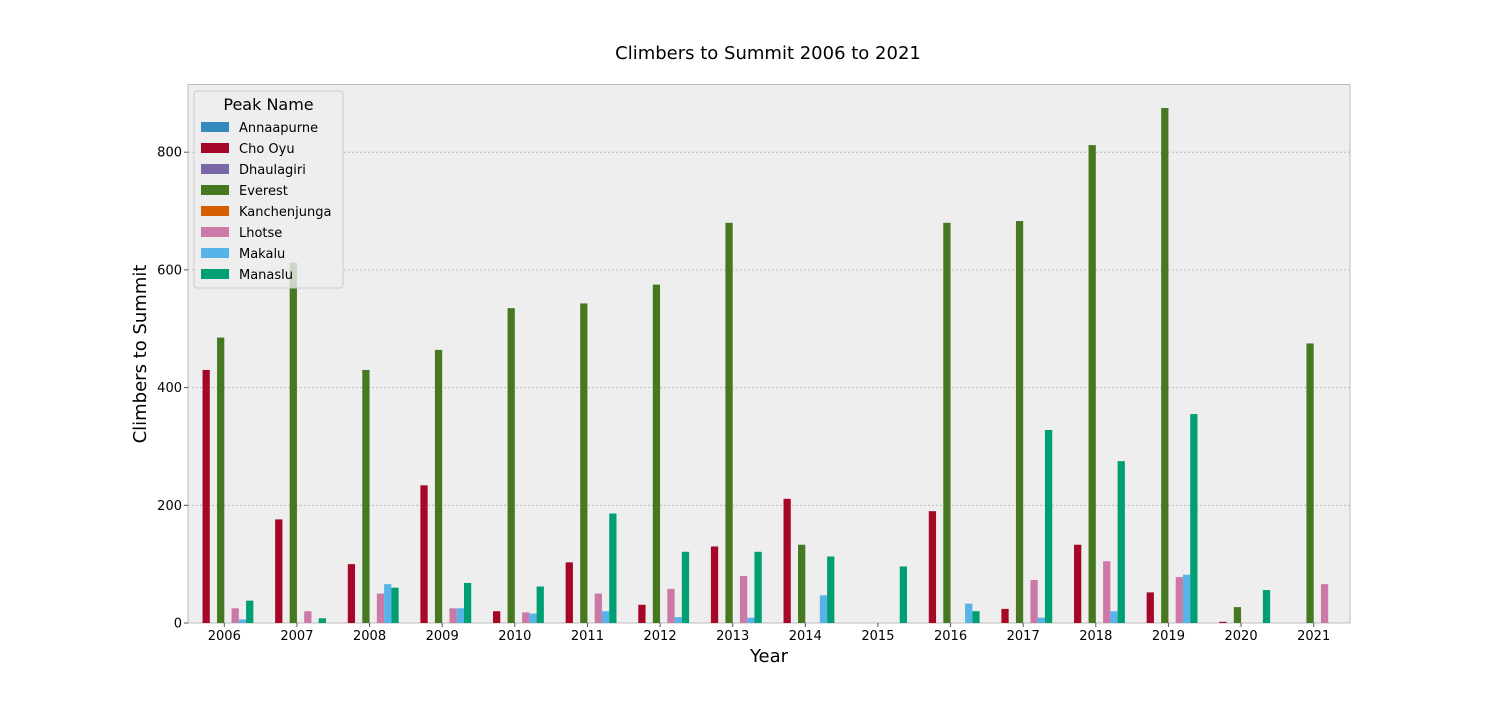 This screenshot has width=1500, height=704. What do you see at coordinates (584, 463) in the screenshot?
I see `bar-everest-2011` at bounding box center [584, 463].